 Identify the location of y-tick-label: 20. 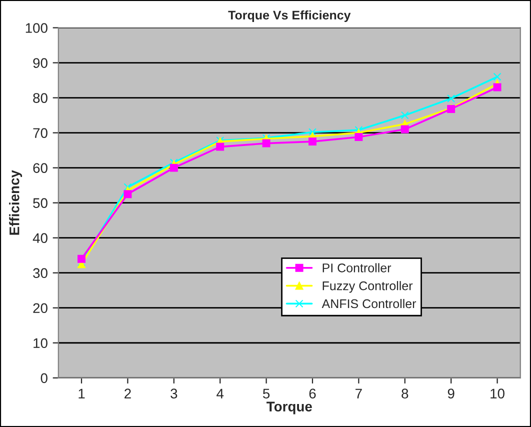
(40, 308).